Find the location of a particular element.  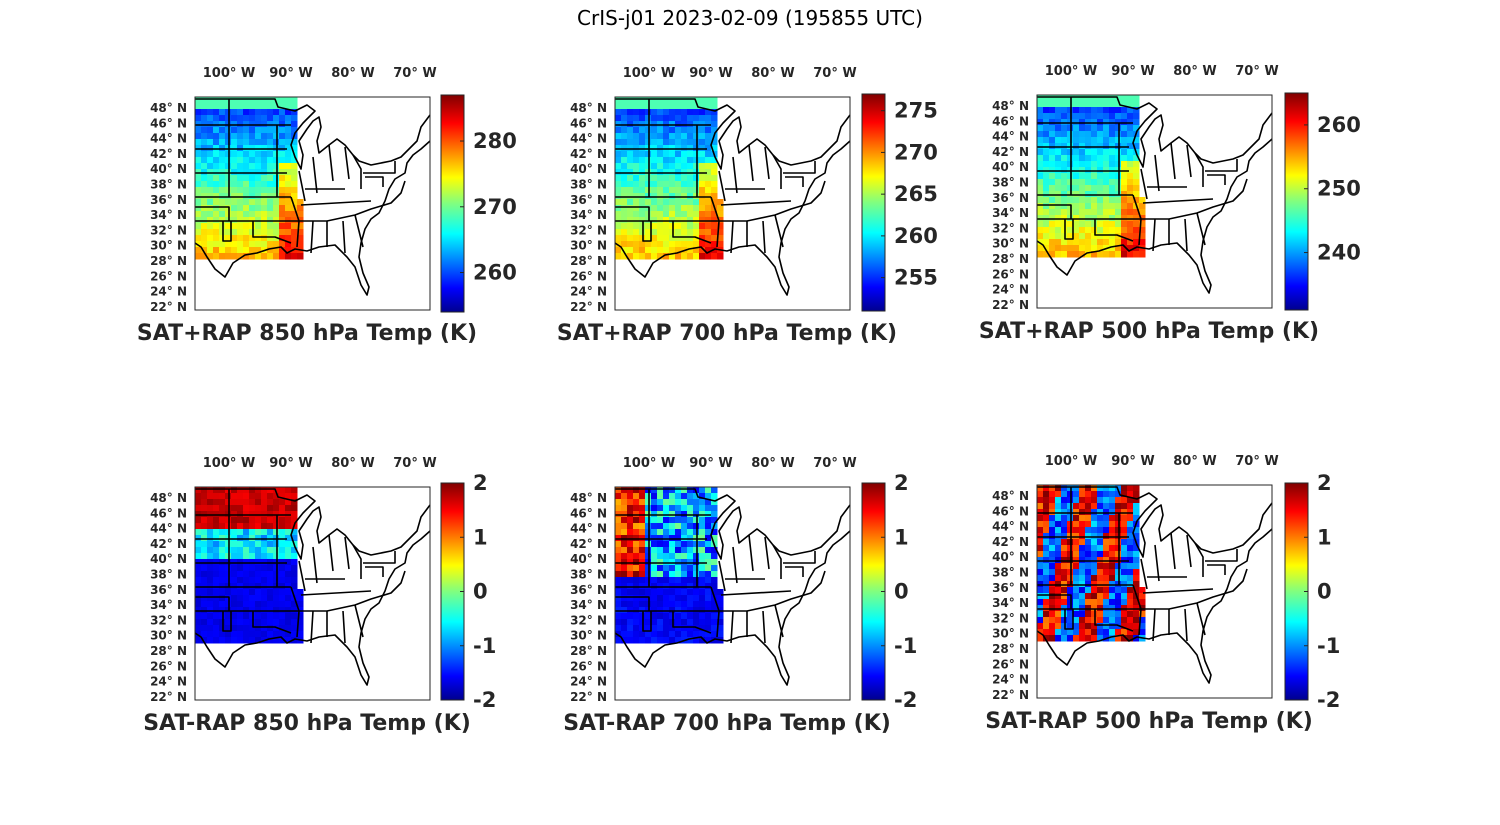

panel-title: SAT-RAP 850 hPa Temp (K) is located at coordinates (307, 723).